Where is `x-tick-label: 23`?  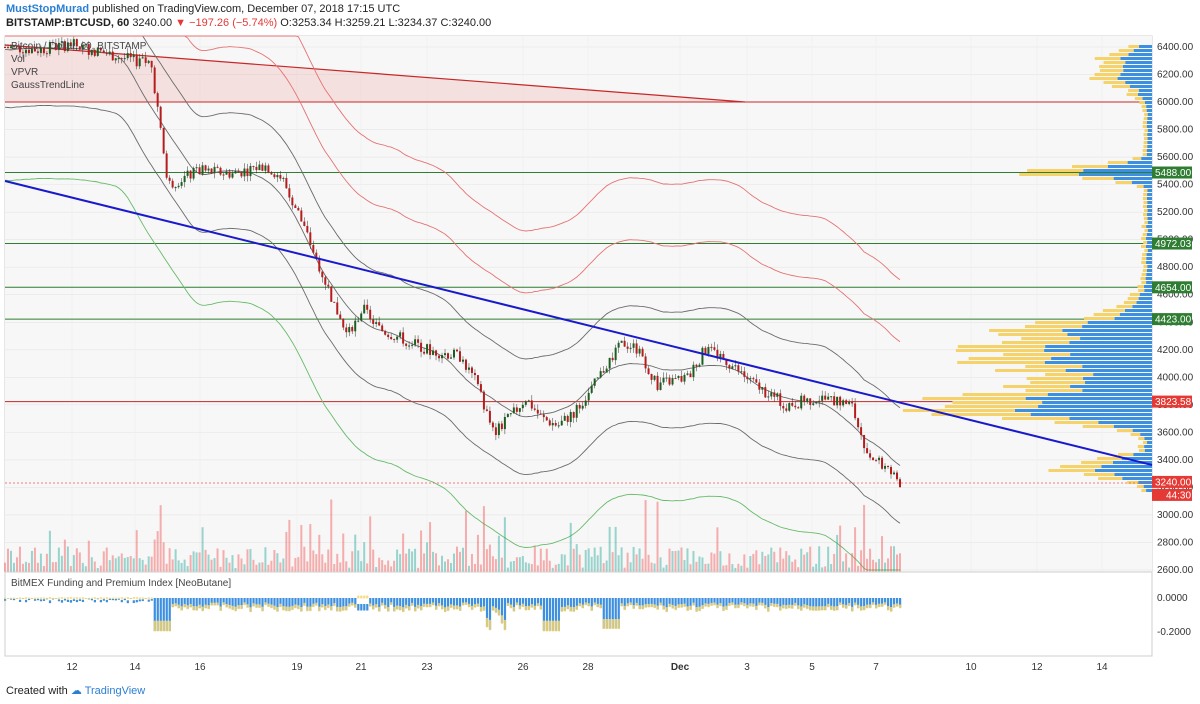
x-tick-label: 23 is located at coordinates (427, 667).